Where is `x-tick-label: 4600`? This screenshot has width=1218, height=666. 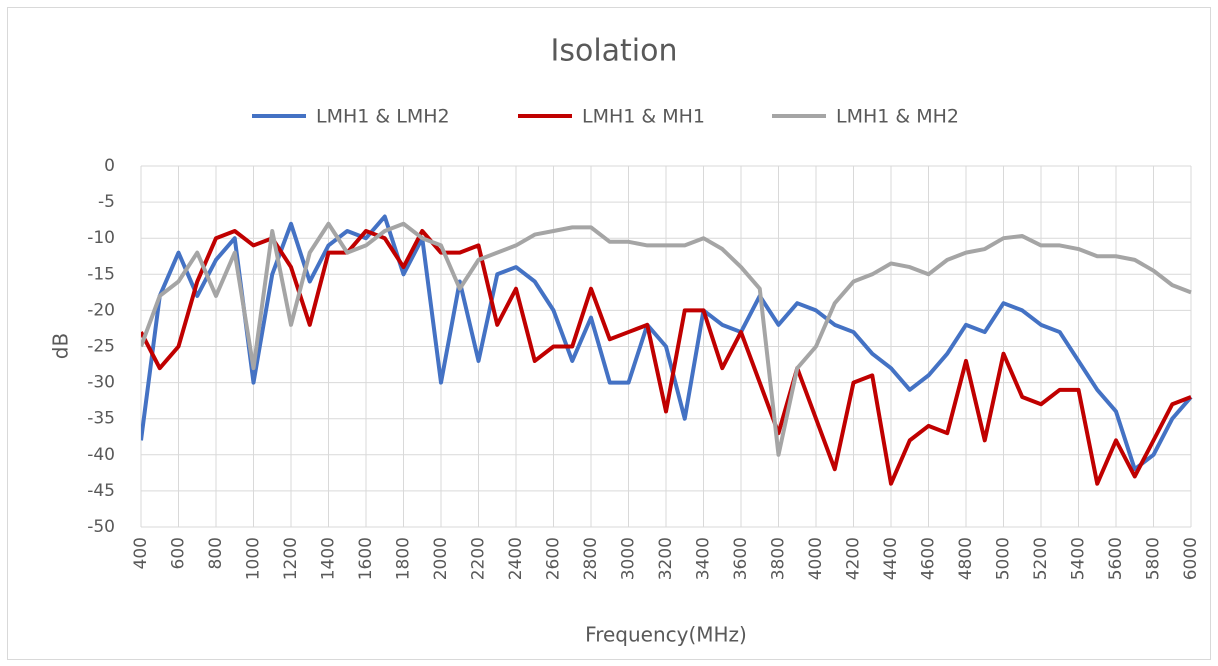 x-tick-label: 4600 is located at coordinates (929, 558).